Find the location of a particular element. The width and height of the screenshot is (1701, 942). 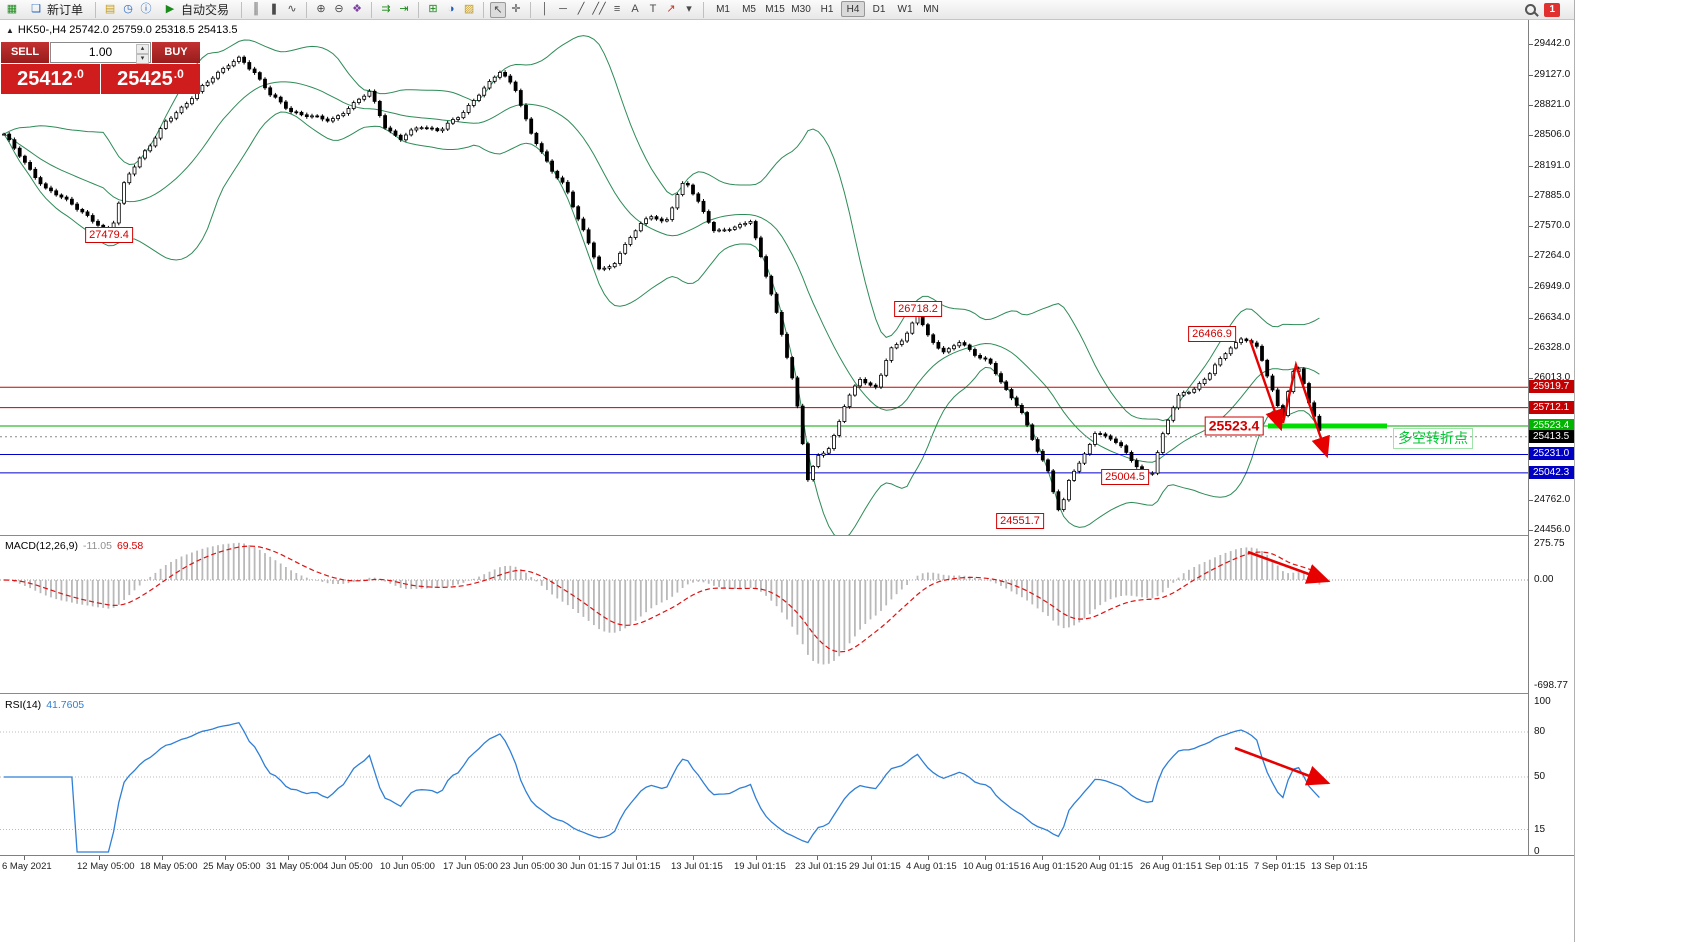

rsi-label: RSI(14) 41.7605 is located at coordinates (44, 705).